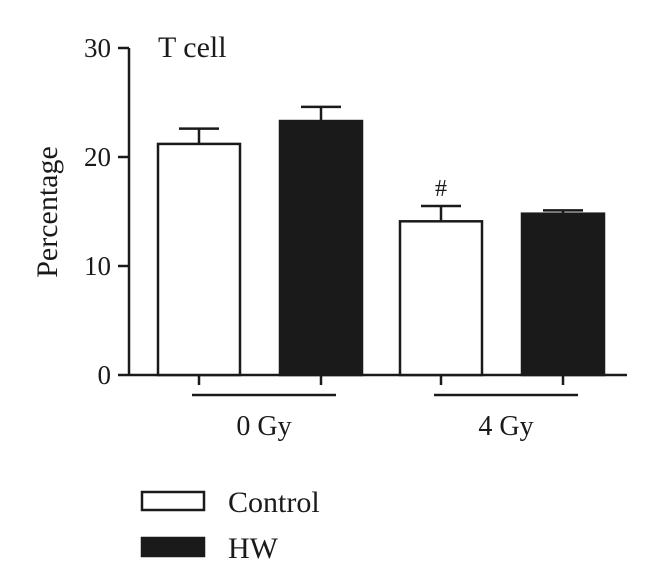 Image resolution: width=660 pixels, height=588 pixels. What do you see at coordinates (263, 426) in the screenshot?
I see `group-label: 0 Gy` at bounding box center [263, 426].